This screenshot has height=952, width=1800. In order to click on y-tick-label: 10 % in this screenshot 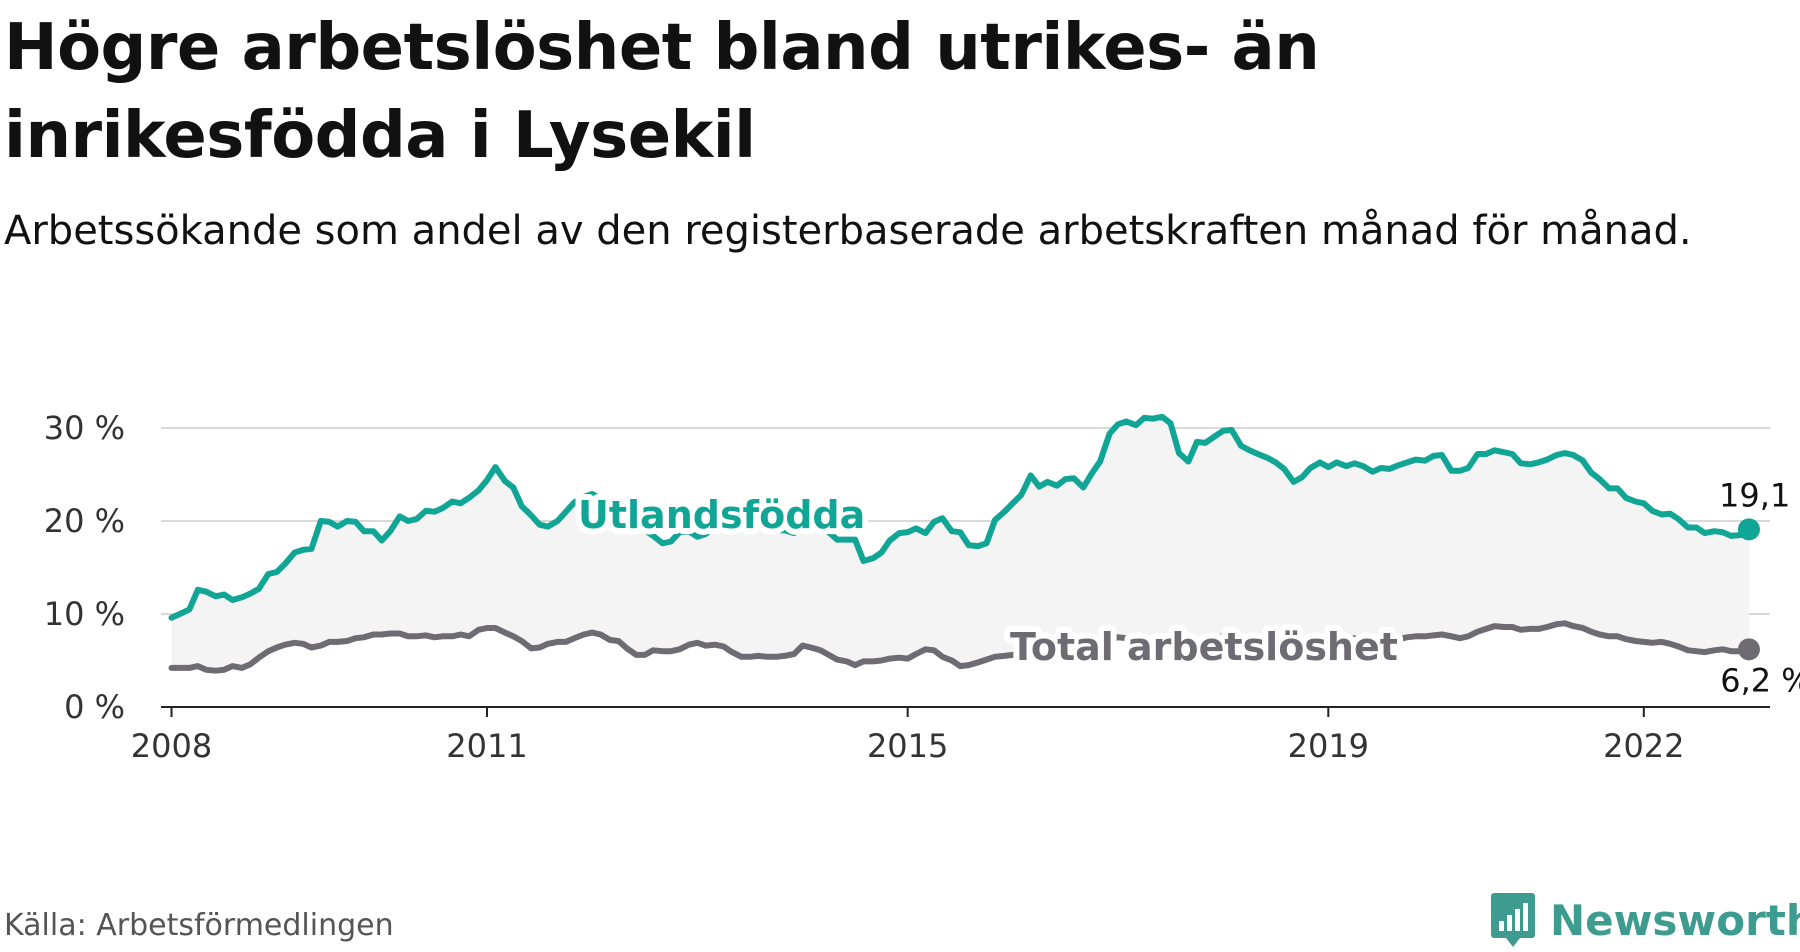, I will do `click(84, 614)`.